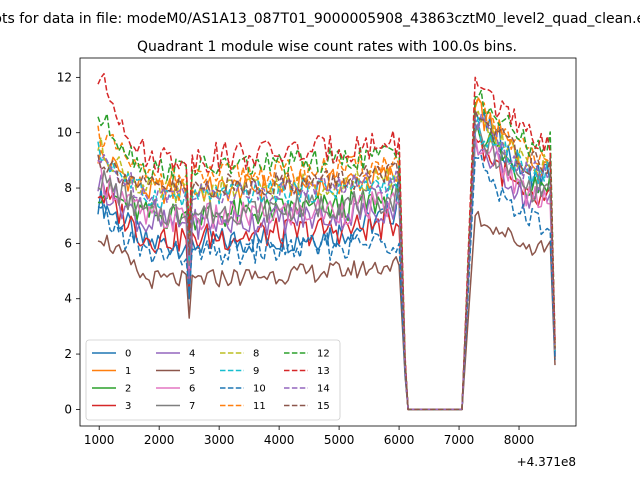 Image resolution: width=640 pixels, height=480 pixels. Describe the element at coordinates (256, 354) in the screenshot. I see `legend-label-8: 8` at that location.